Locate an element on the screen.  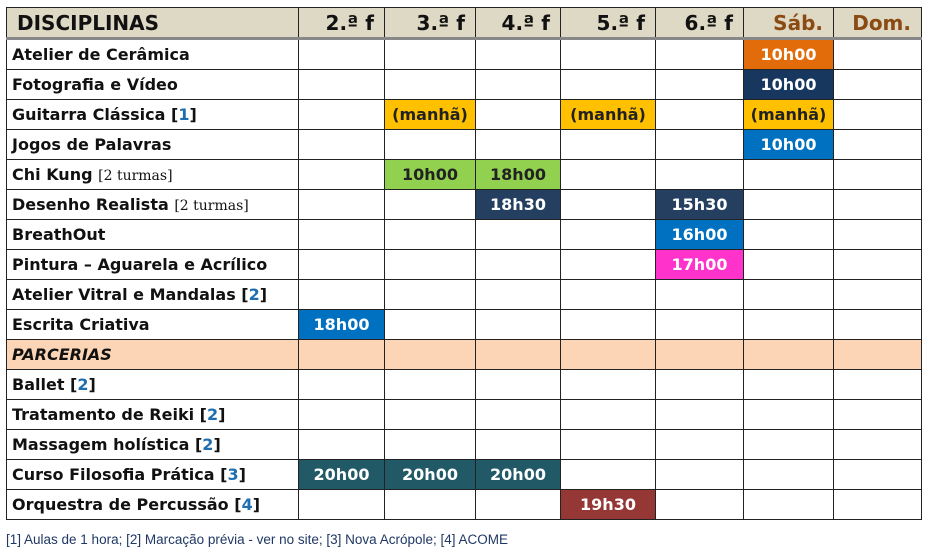
discipline-label: BreathOut is located at coordinates (59, 234).